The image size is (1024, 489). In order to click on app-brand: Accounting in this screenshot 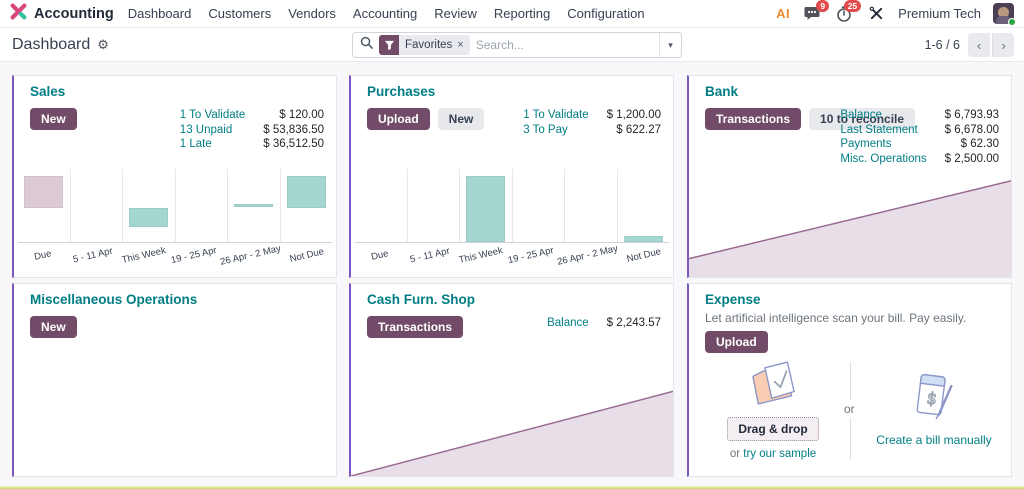, I will do `click(62, 14)`.